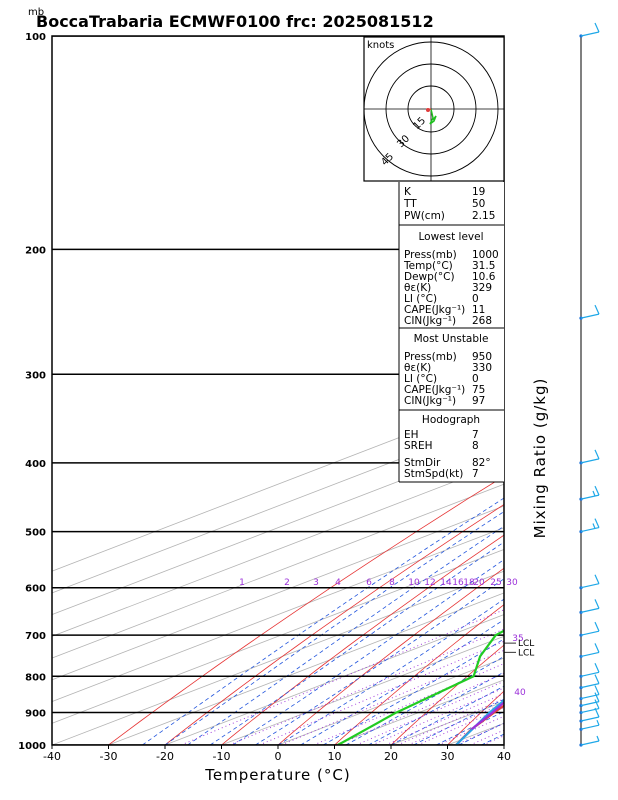 The width and height of the screenshot is (618, 800). What do you see at coordinates (278, 756) in the screenshot?
I see `x-tick-label: 0` at bounding box center [278, 756].